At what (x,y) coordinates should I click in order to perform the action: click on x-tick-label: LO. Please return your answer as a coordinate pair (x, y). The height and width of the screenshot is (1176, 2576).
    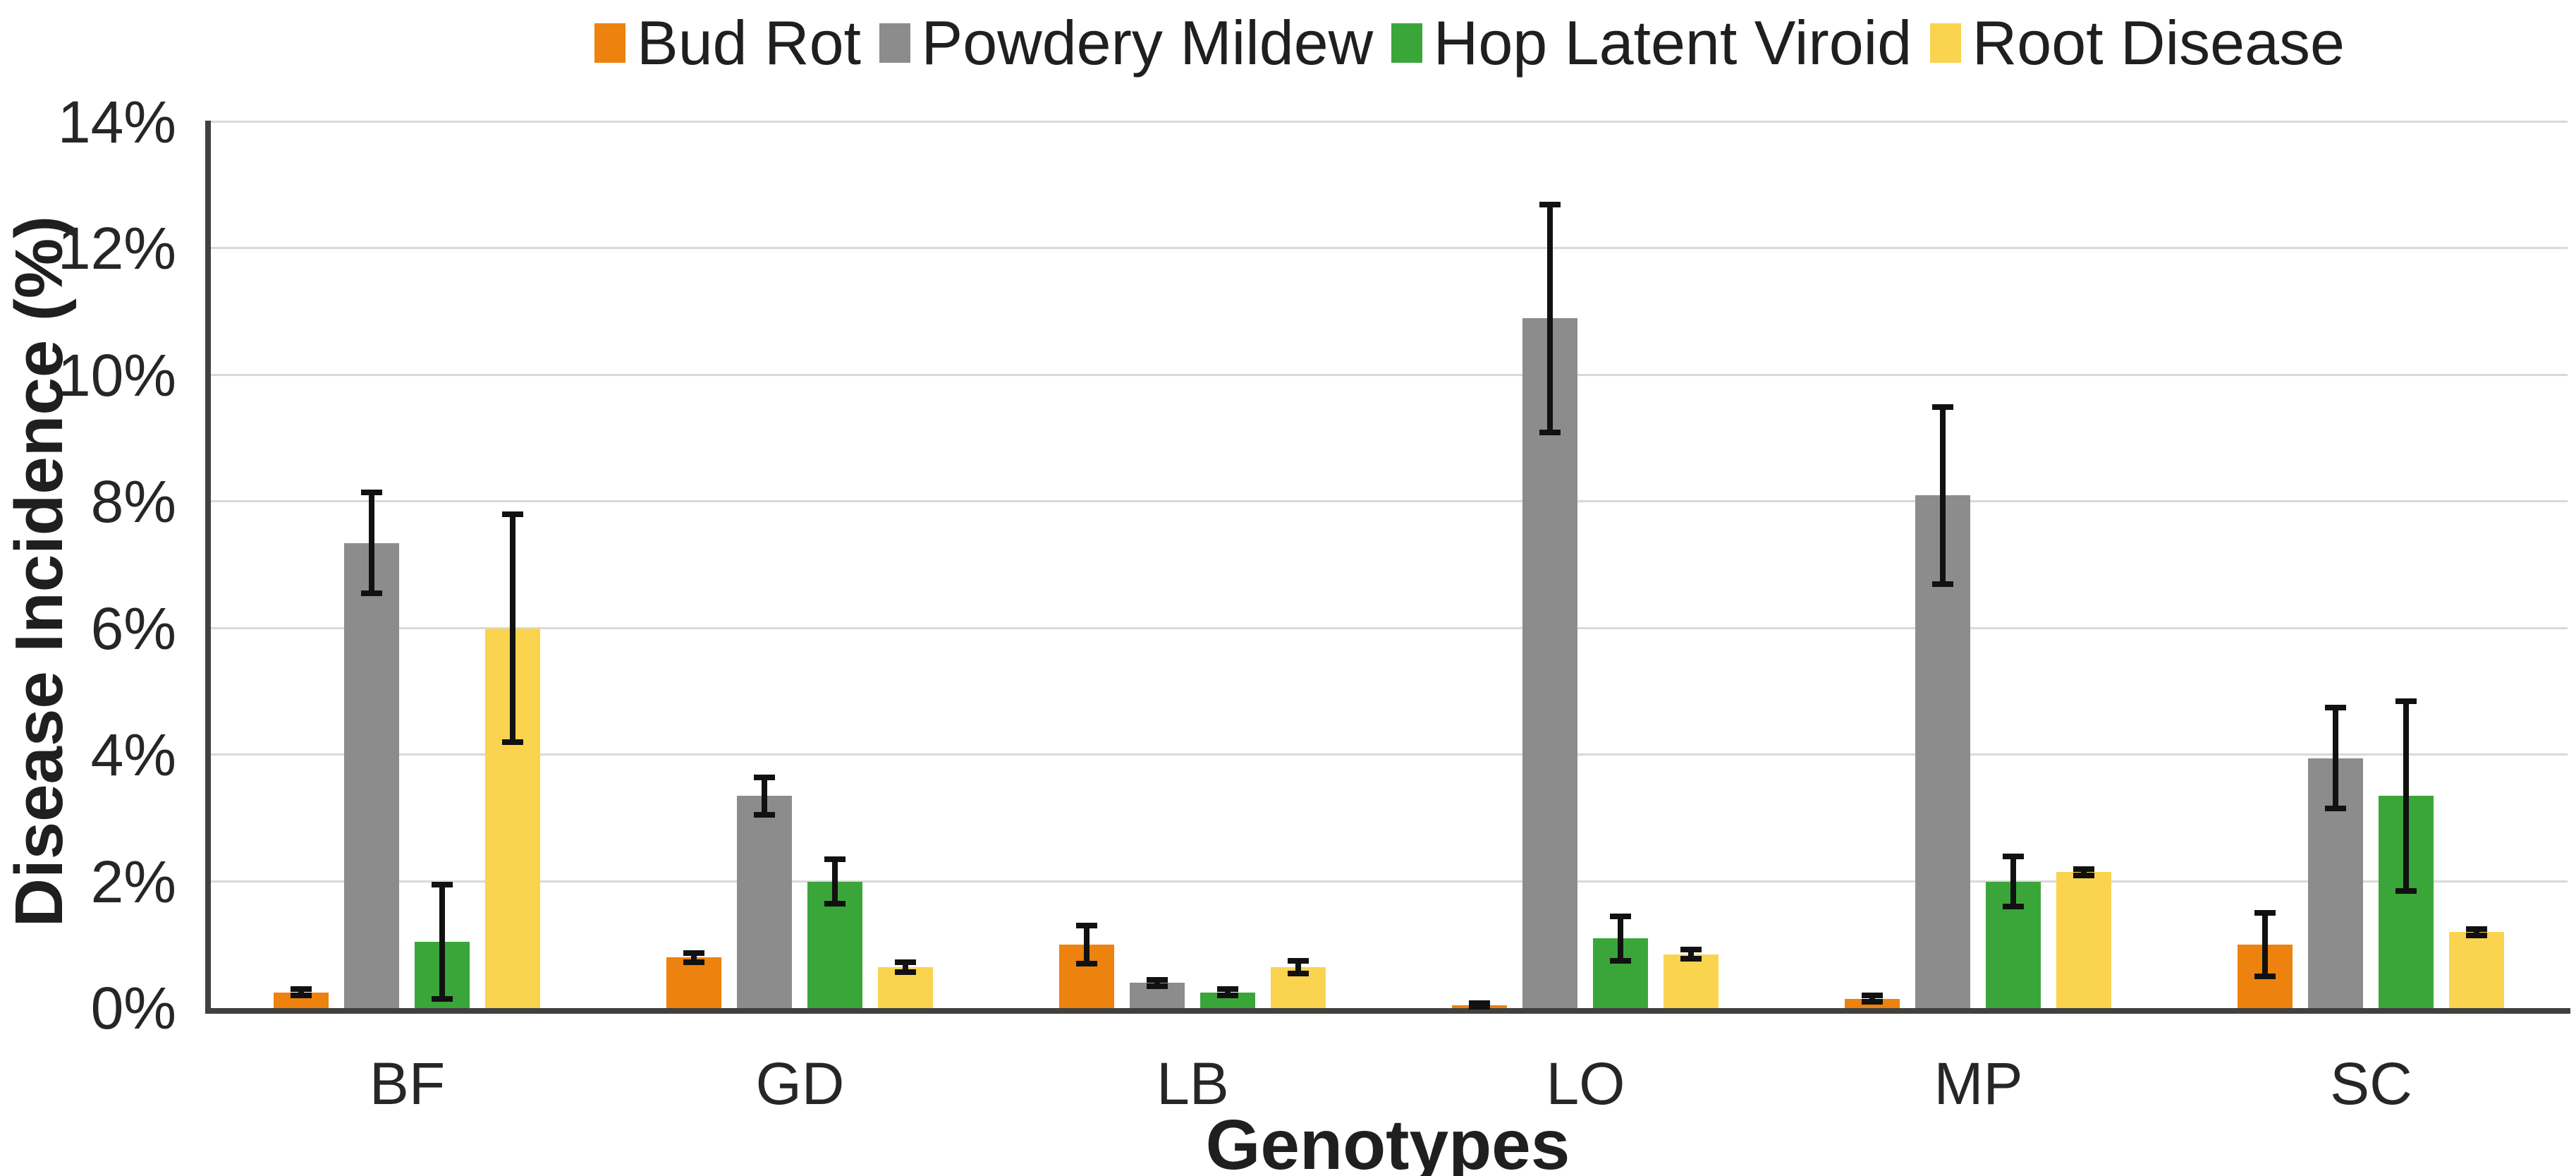
    Looking at the image, I should click on (1586, 1083).